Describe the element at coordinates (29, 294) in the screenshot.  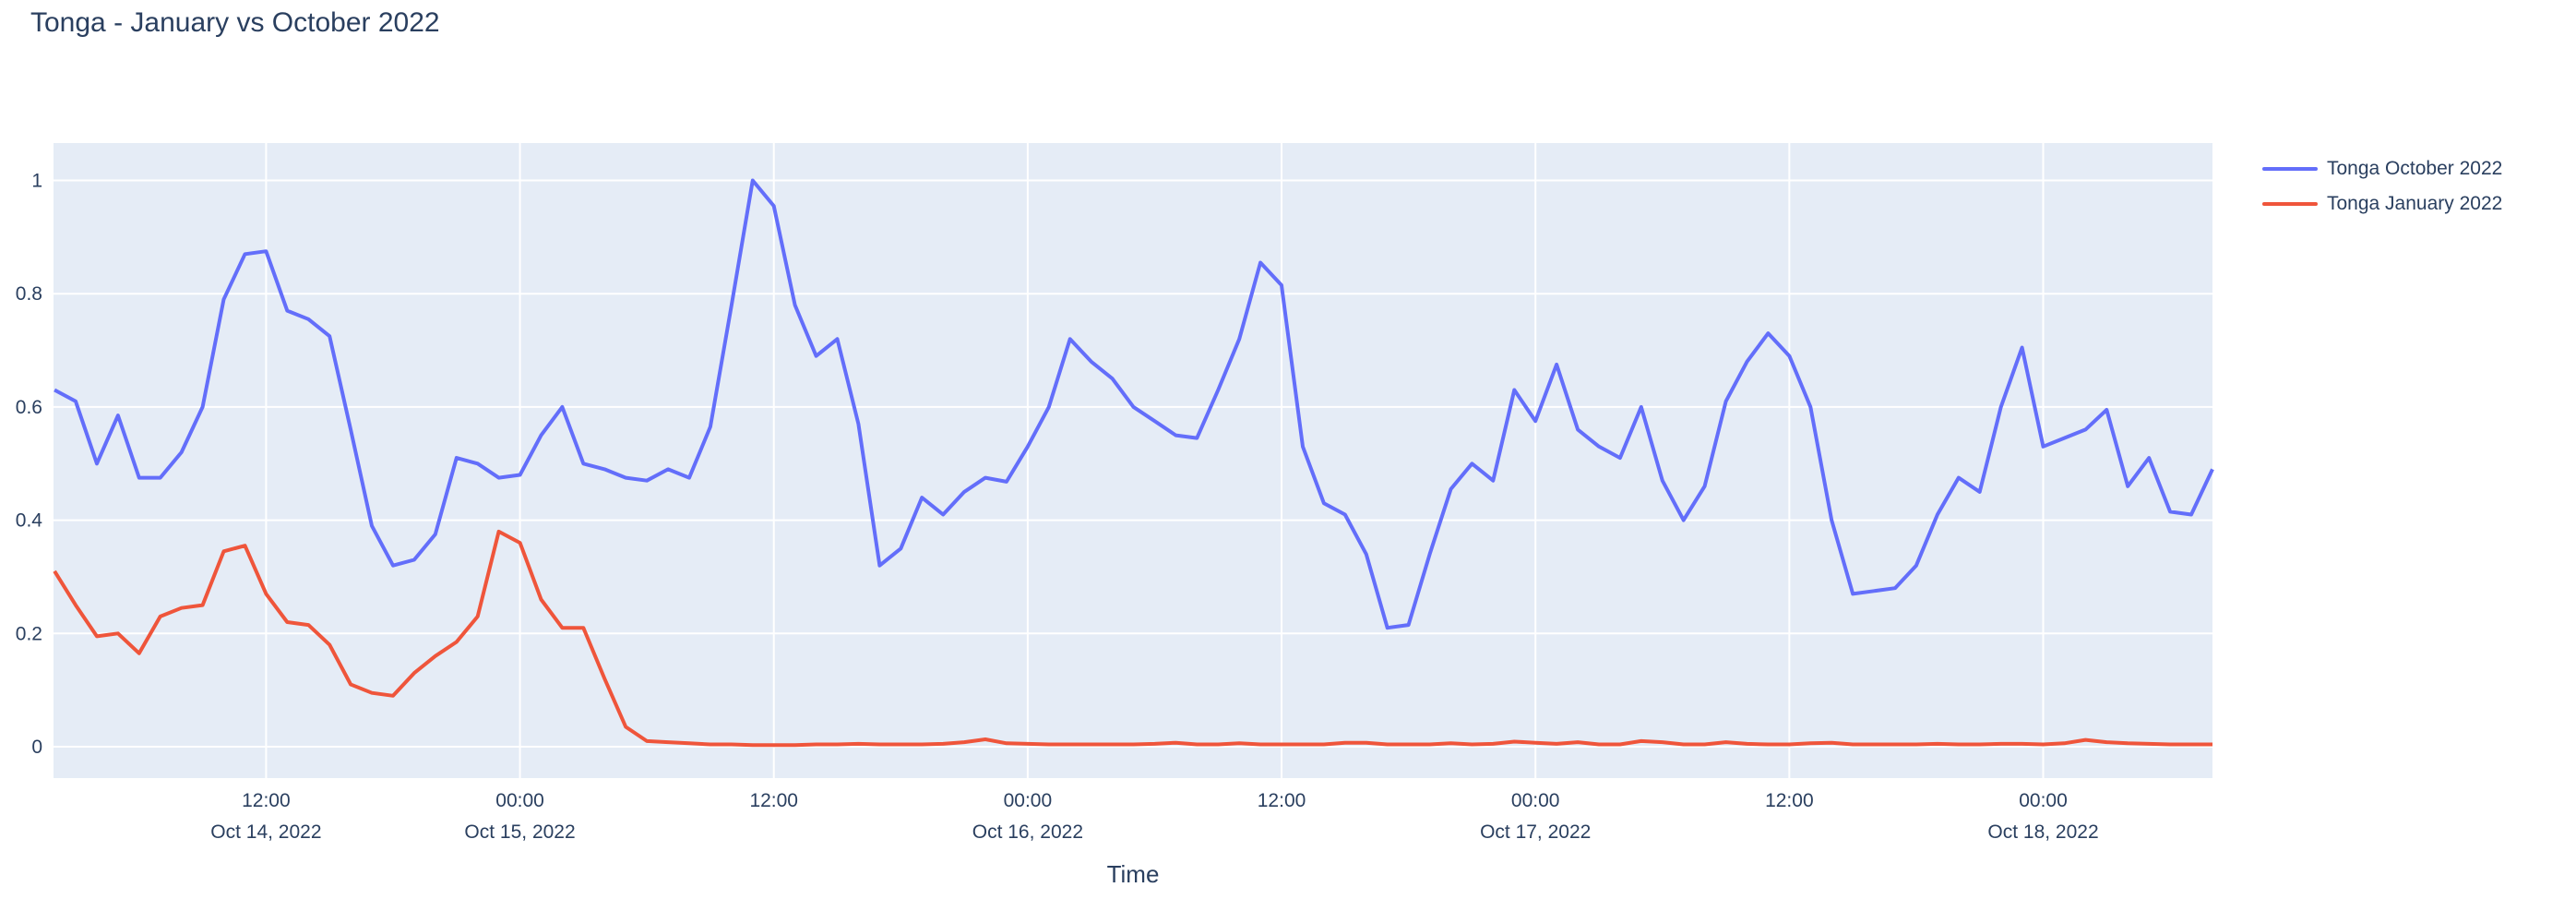
I see `y-tick-label: 0.8` at that location.